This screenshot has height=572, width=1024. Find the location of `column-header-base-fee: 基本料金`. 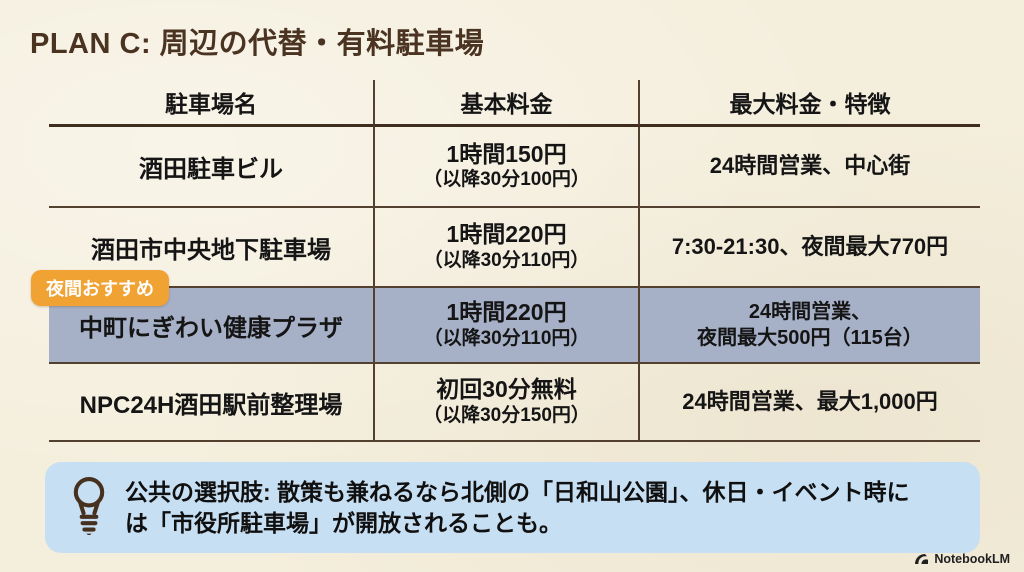

column-header-base-fee: 基本料金 is located at coordinates (505, 103).